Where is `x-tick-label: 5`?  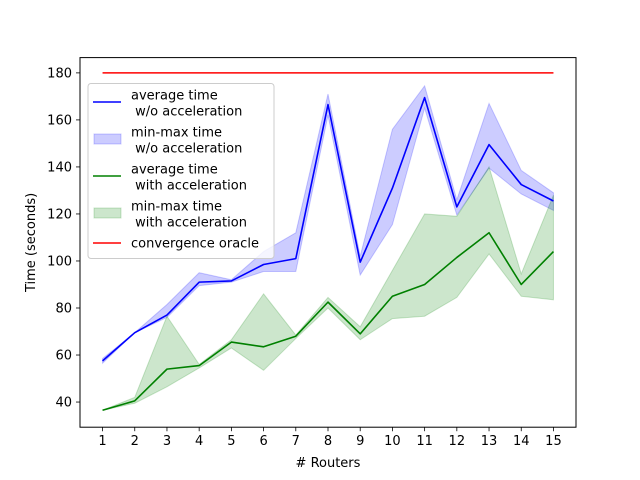
x-tick-label: 5 is located at coordinates (231, 441).